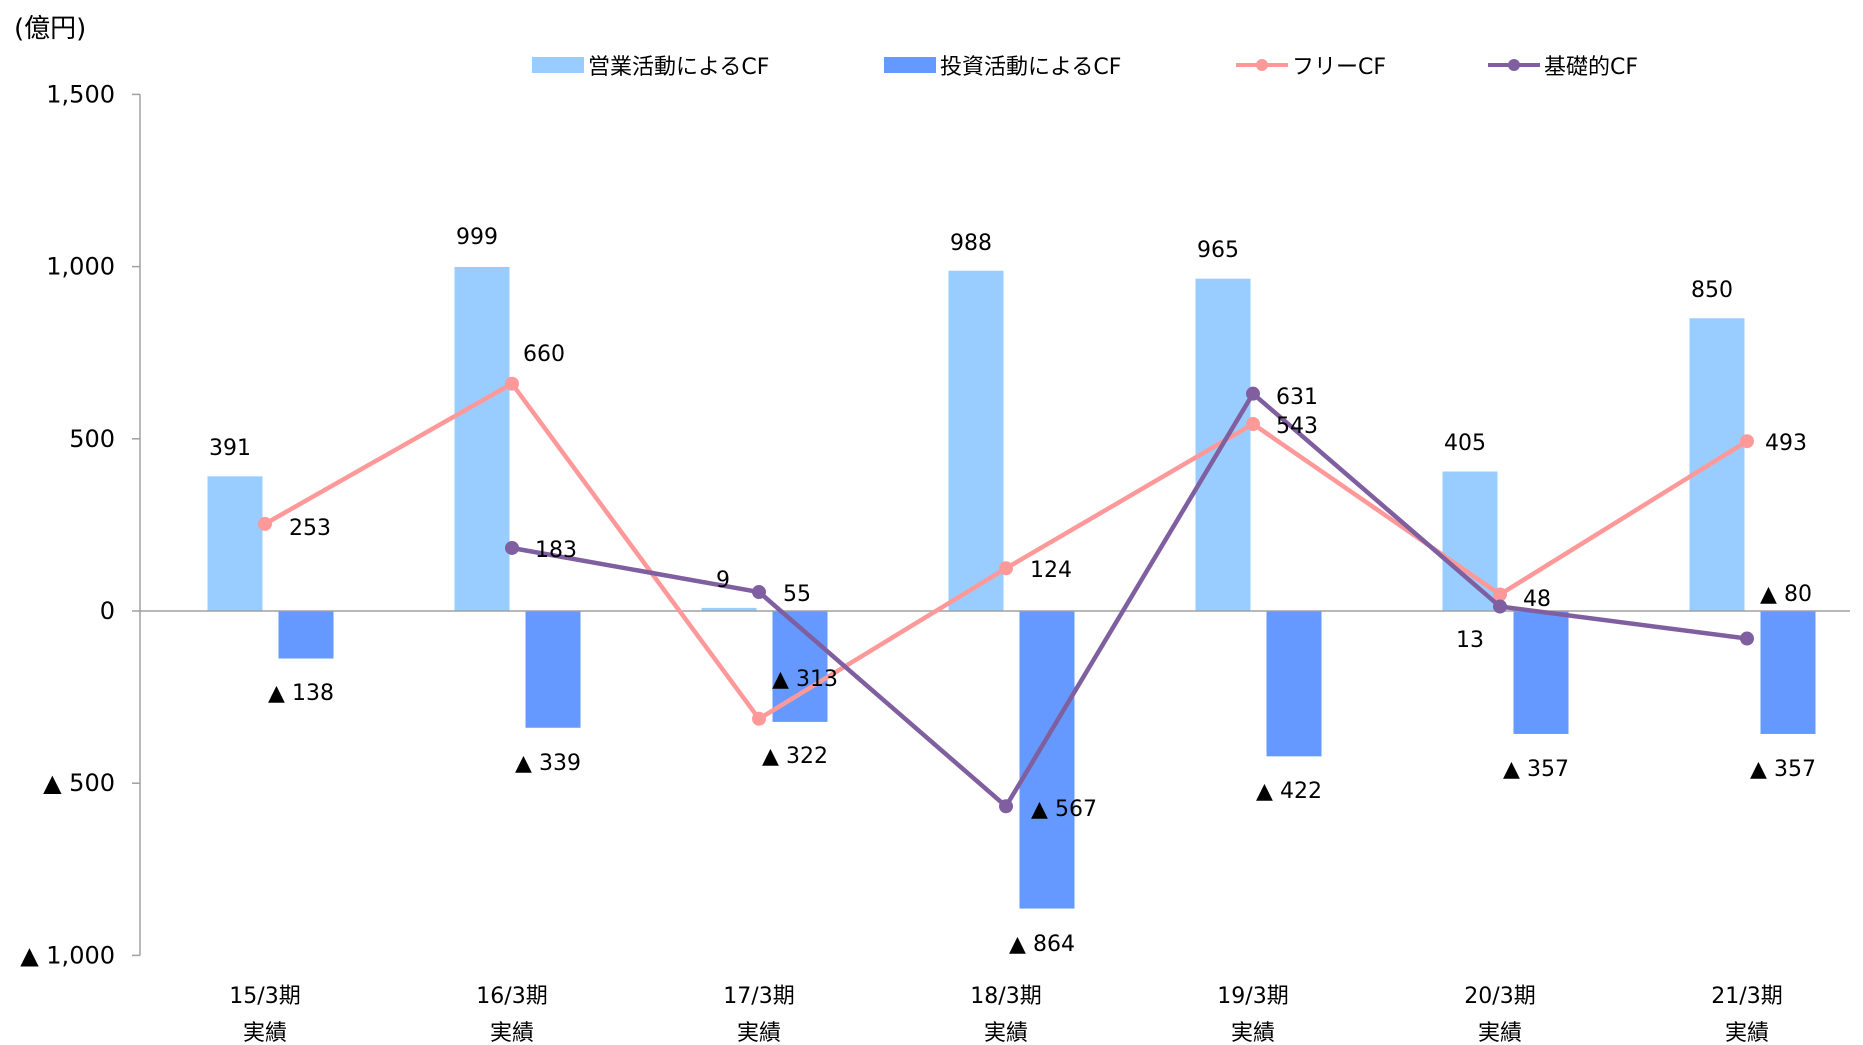 The height and width of the screenshot is (1045, 1863). What do you see at coordinates (558, 65) in the screenshot?
I see `legend-swatch-operating-cf` at bounding box center [558, 65].